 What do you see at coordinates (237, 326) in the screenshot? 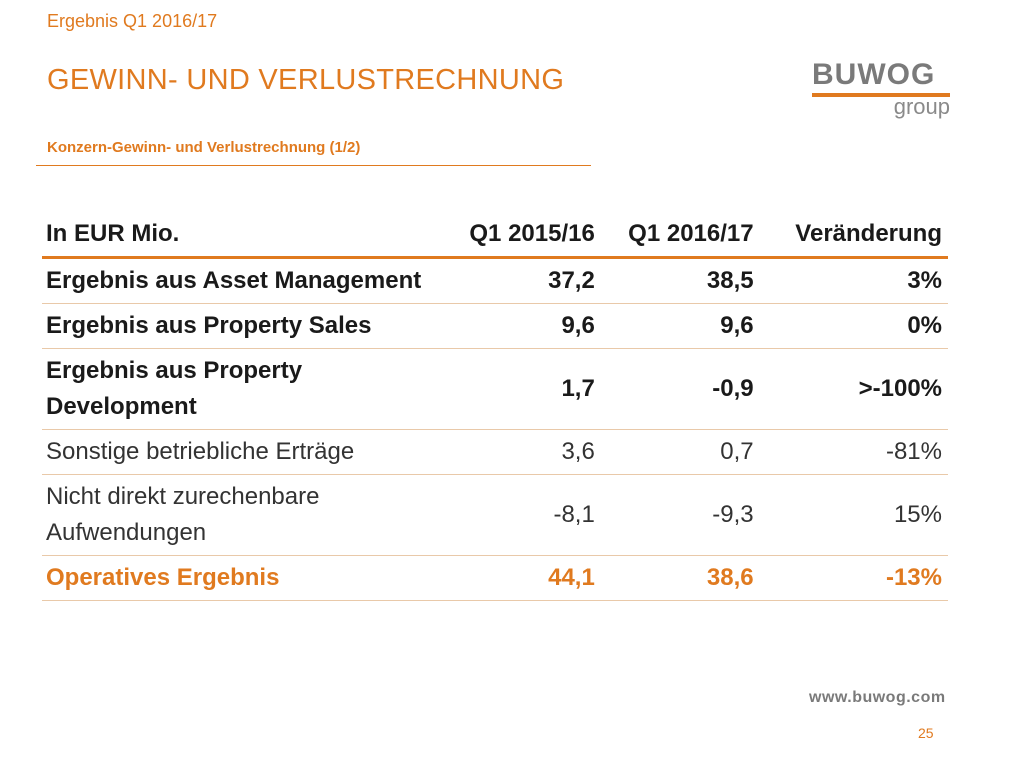
I see `row-label: Ergebnis aus Property Sales` at bounding box center [237, 326].